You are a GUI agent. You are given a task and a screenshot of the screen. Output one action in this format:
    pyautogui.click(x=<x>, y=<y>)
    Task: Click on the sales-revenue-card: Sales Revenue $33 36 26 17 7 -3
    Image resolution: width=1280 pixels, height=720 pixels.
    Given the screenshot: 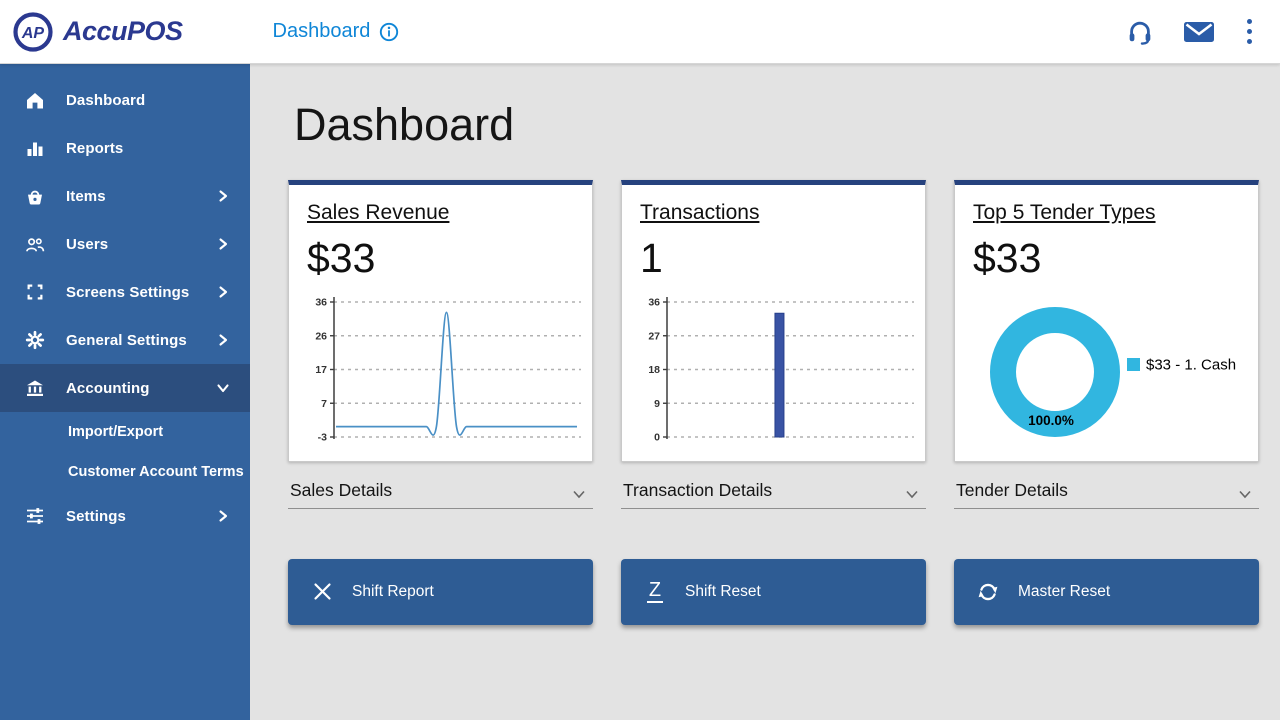 What is the action you would take?
    pyautogui.click(x=440, y=320)
    